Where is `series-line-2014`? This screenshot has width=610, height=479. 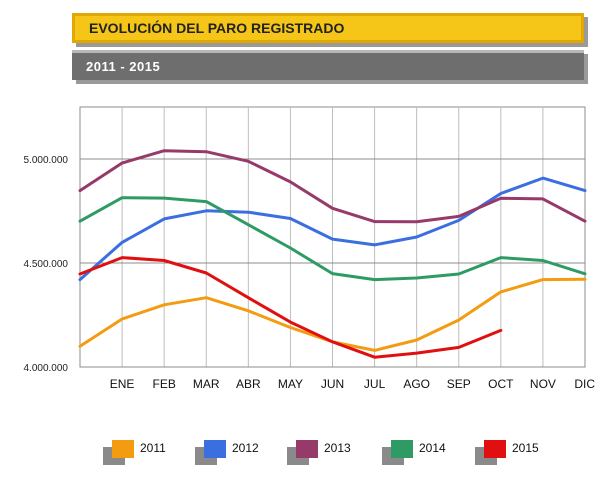
series-line-2014 is located at coordinates (332, 239).